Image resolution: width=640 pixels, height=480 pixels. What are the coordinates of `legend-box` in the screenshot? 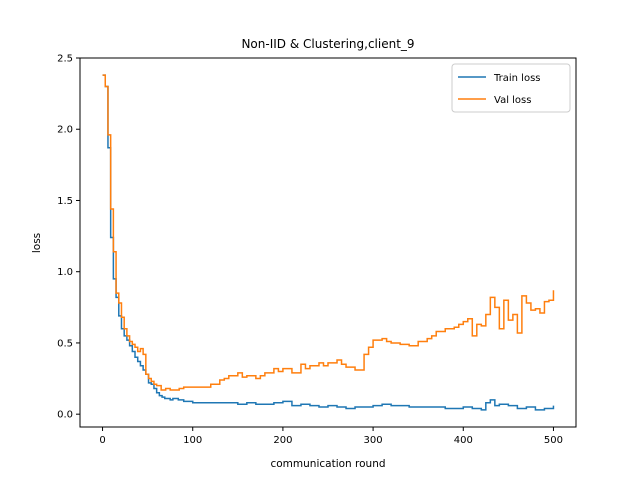 It's located at (511, 88).